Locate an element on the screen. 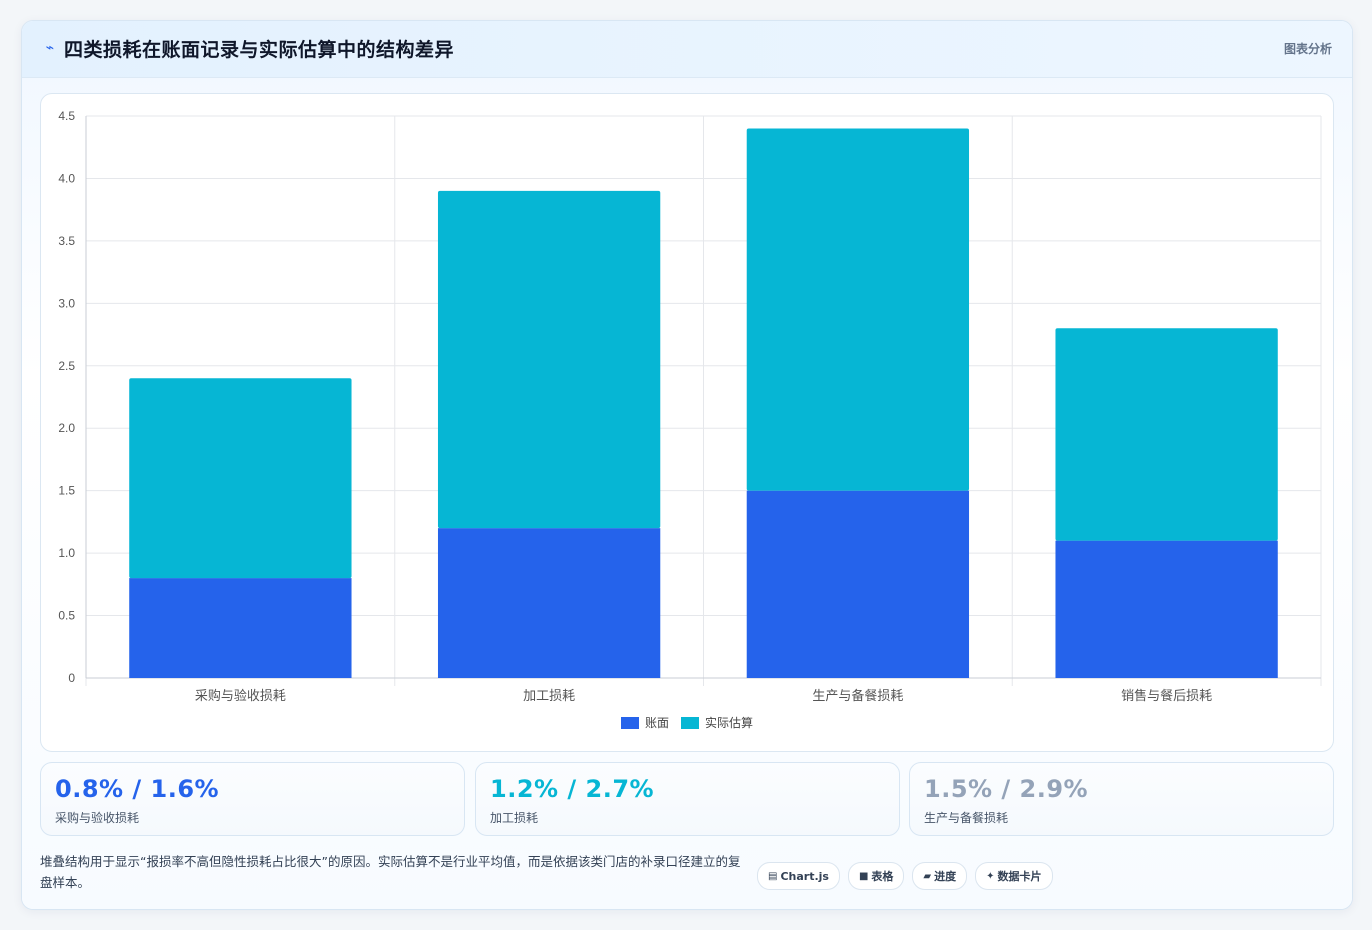  tool-chips: ▤ Chart.js ■ 表格 ▰ 进度 ✦ 数据卡片 is located at coordinates (905, 876).